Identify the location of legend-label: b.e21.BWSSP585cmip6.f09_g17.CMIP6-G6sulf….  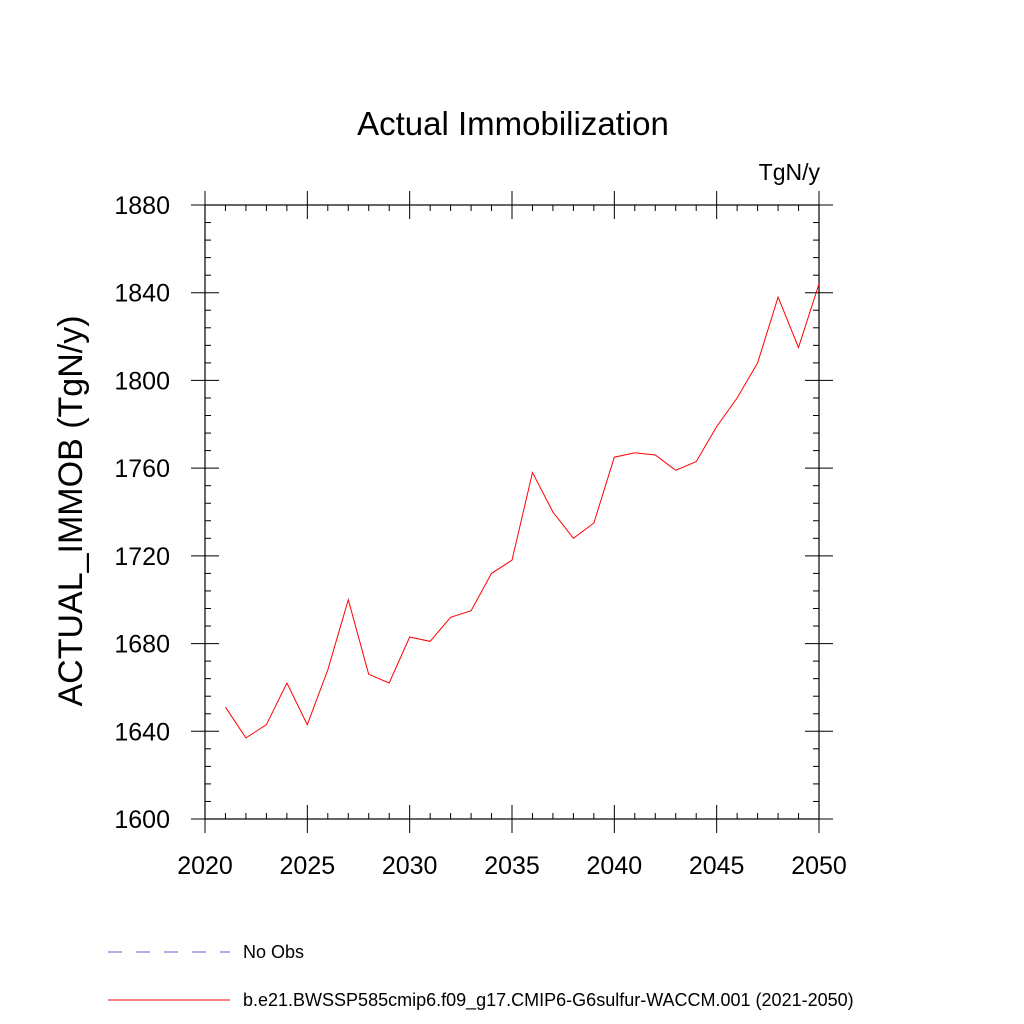
(548, 1000).